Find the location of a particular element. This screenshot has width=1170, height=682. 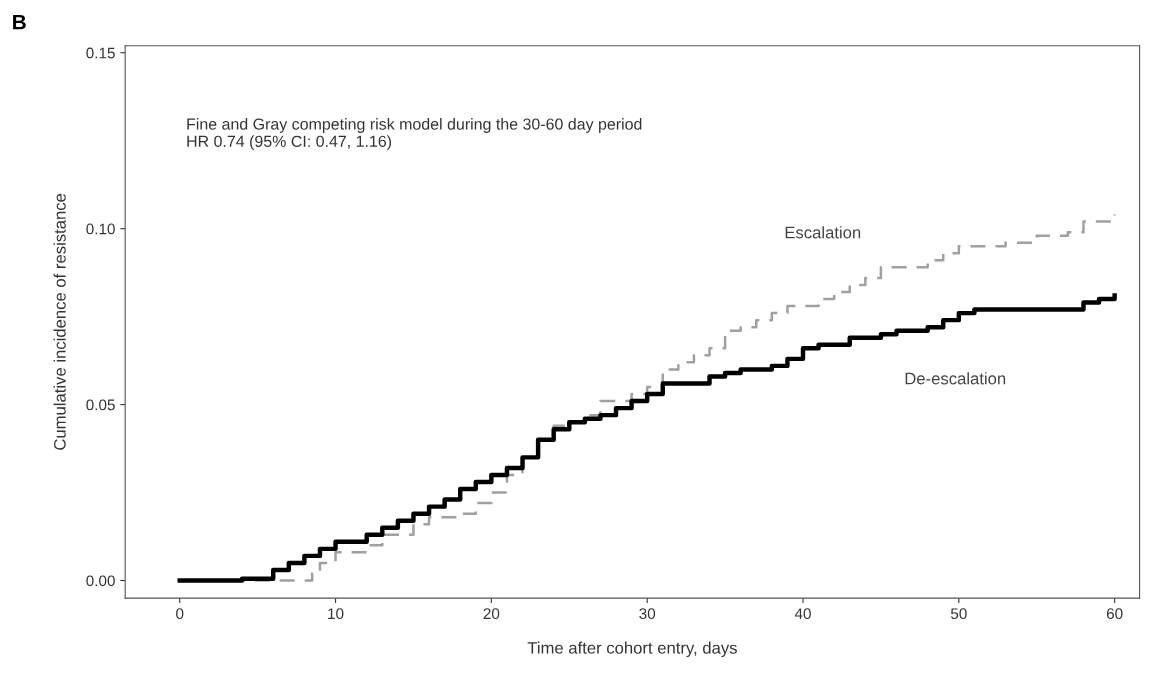

y-tick-label: 0.10 is located at coordinates (100, 229).